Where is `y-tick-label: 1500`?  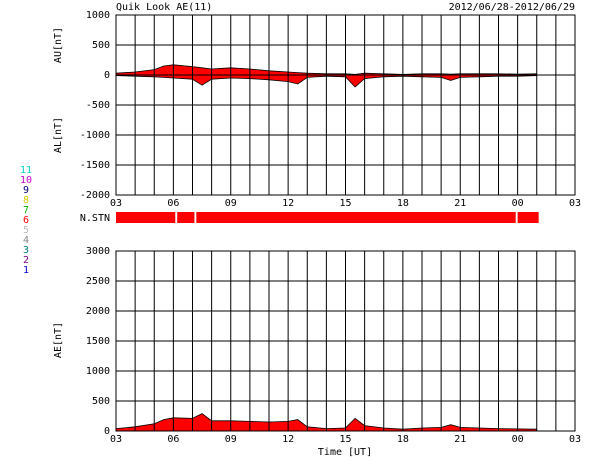 y-tick-label: 1500 is located at coordinates (98, 341).